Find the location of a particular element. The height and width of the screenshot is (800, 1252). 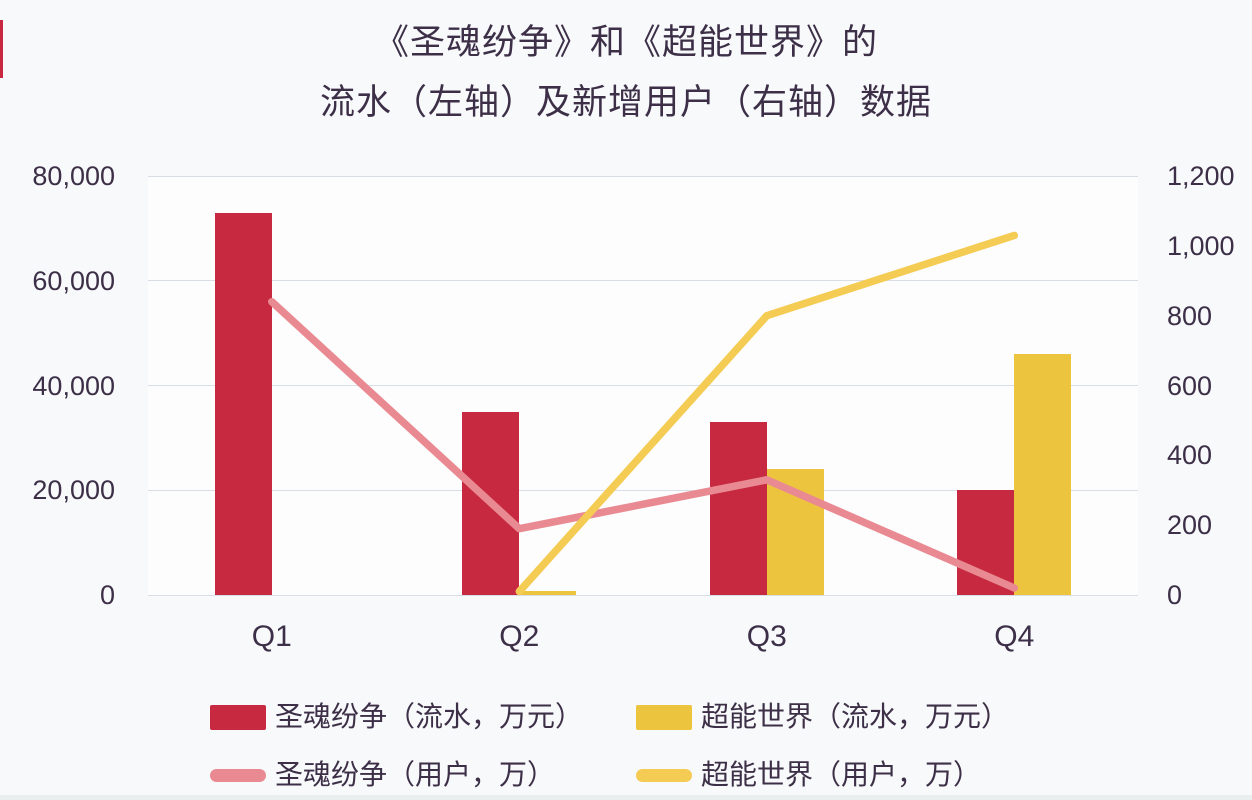

x-axis-category-label: Q2 is located at coordinates (519, 636).